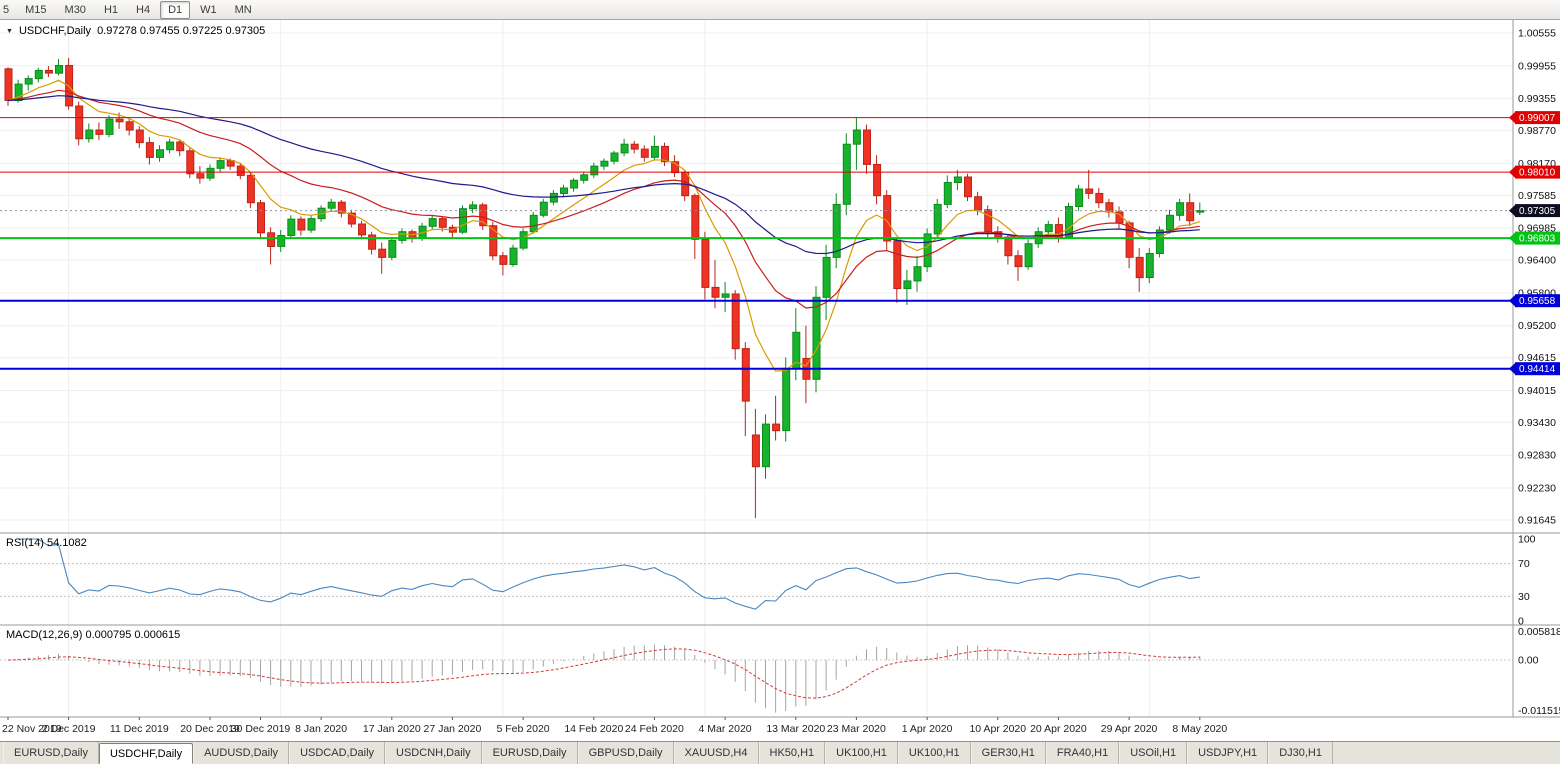 The width and height of the screenshot is (1560, 764). Describe the element at coordinates (725, 729) in the screenshot. I see `date-axis-label: 4 Mar 2020` at that location.